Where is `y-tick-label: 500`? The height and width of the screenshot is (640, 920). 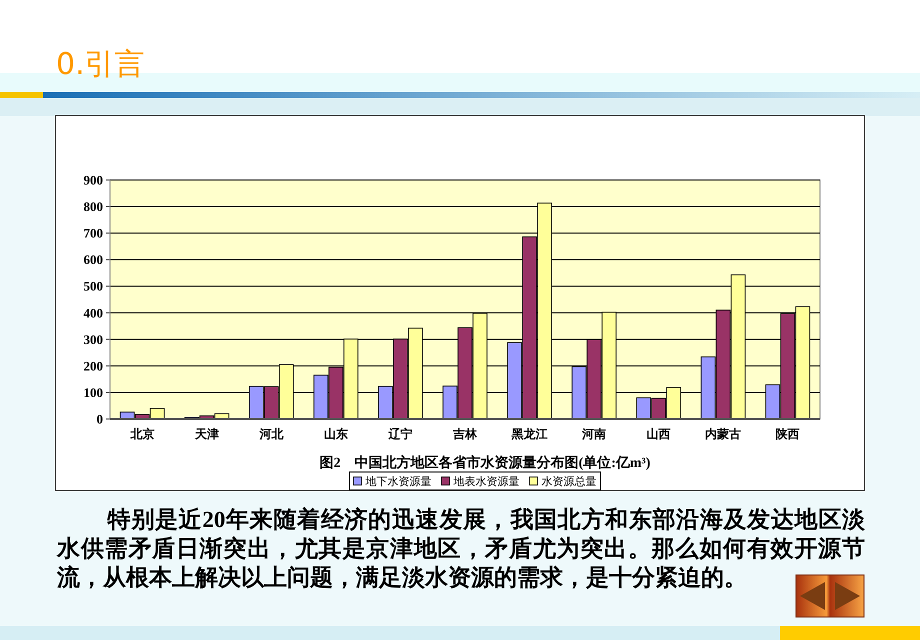
y-tick-label: 500 is located at coordinates (93, 286).